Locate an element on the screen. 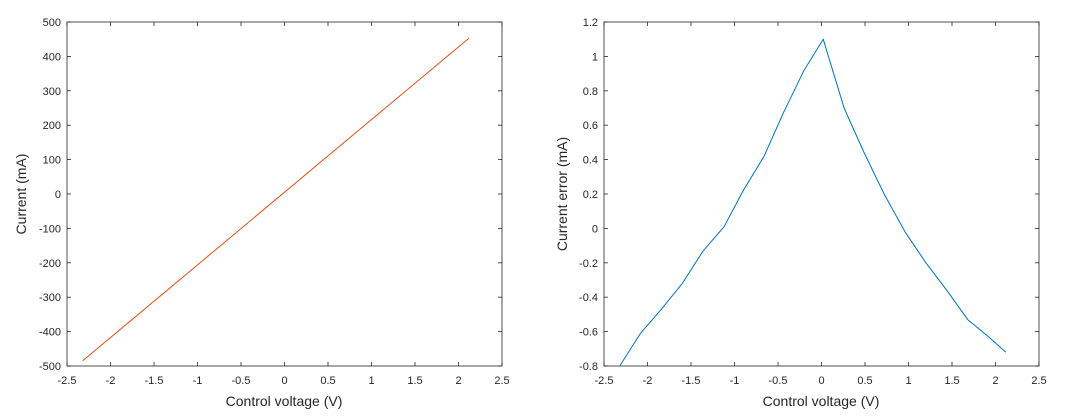 This screenshot has width=1068, height=417. y-tick-label: 0.2 is located at coordinates (590, 195).